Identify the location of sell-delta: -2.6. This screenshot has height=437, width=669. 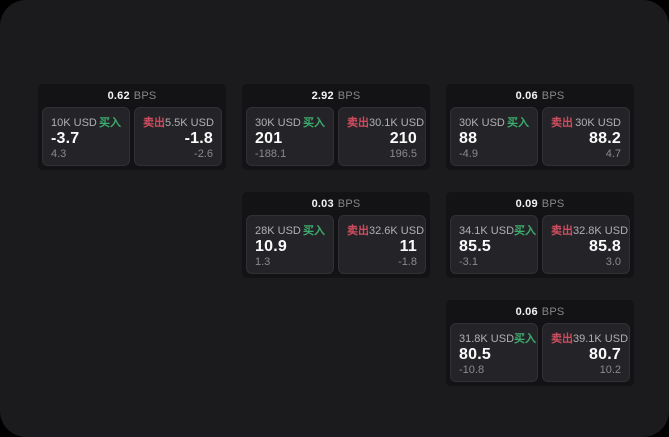
(203, 154).